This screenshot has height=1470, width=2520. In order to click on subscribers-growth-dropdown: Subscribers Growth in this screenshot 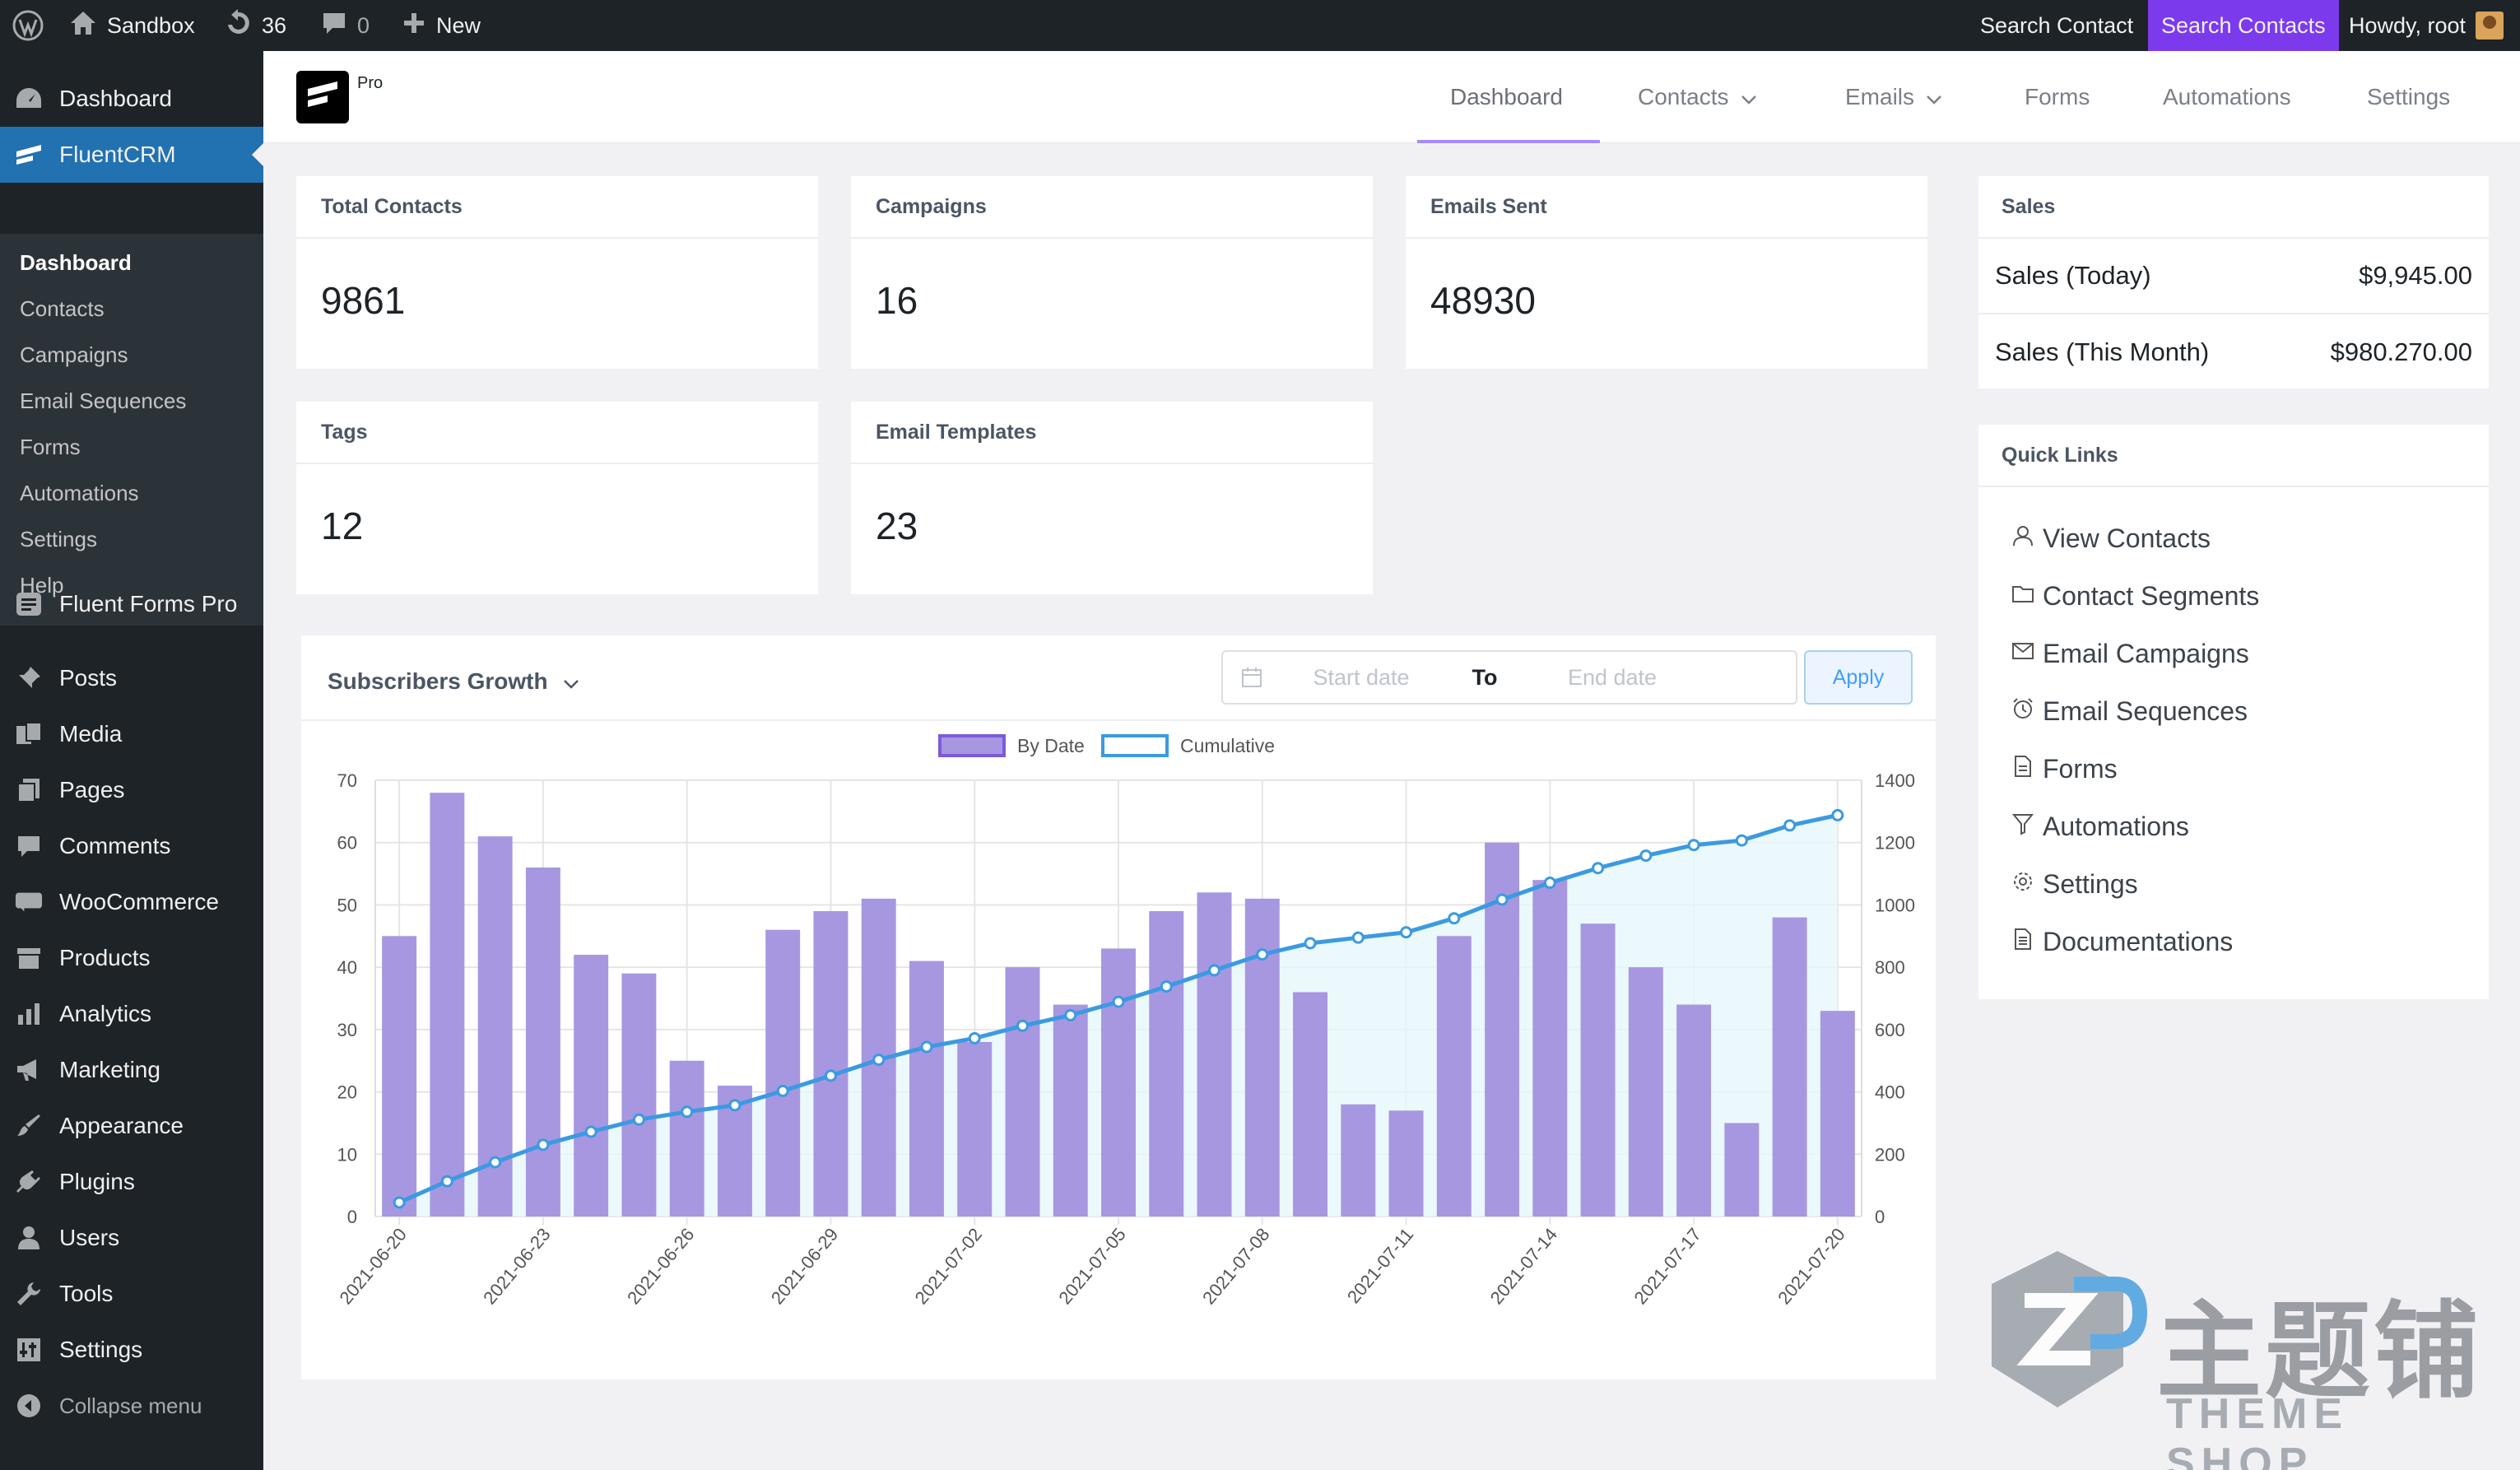, I will do `click(453, 682)`.